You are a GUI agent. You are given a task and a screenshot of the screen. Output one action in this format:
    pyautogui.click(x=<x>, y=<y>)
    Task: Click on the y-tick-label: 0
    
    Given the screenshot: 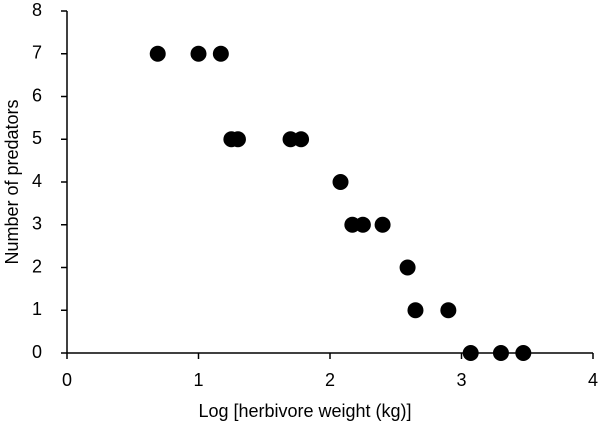 What is the action you would take?
    pyautogui.click(x=37, y=352)
    